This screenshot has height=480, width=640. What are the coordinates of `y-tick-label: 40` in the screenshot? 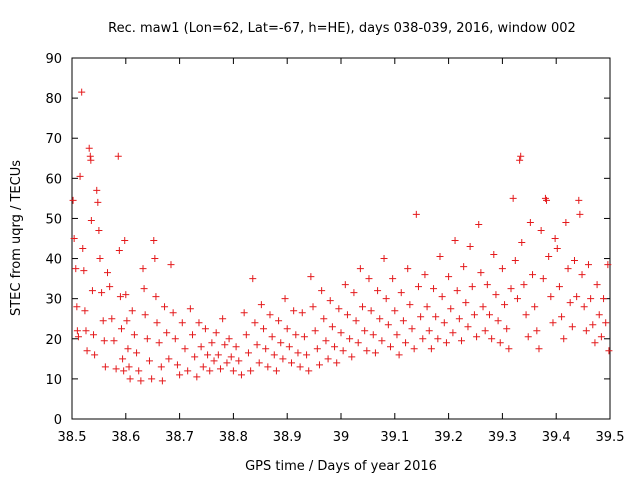 It's located at (53, 260).